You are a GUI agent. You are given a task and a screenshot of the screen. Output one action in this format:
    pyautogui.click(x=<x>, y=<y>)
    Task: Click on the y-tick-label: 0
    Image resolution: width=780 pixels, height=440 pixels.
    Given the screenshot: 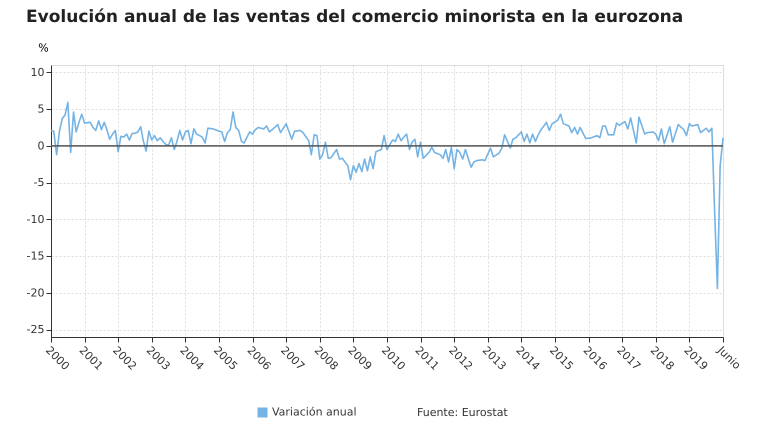 What is the action you would take?
    pyautogui.click(x=41, y=145)
    